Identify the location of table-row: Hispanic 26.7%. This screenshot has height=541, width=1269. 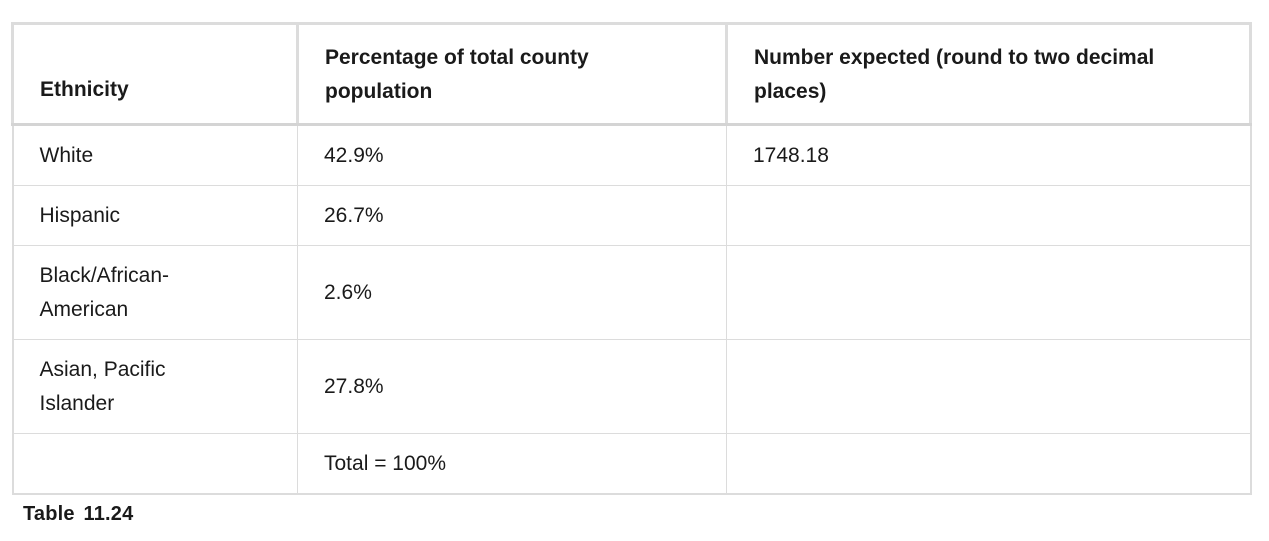
(631, 215).